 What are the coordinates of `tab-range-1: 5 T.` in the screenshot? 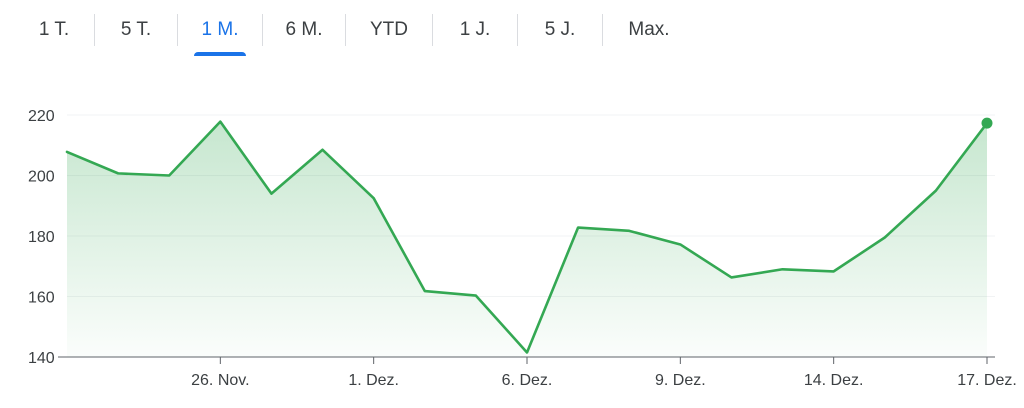 It's located at (136, 30).